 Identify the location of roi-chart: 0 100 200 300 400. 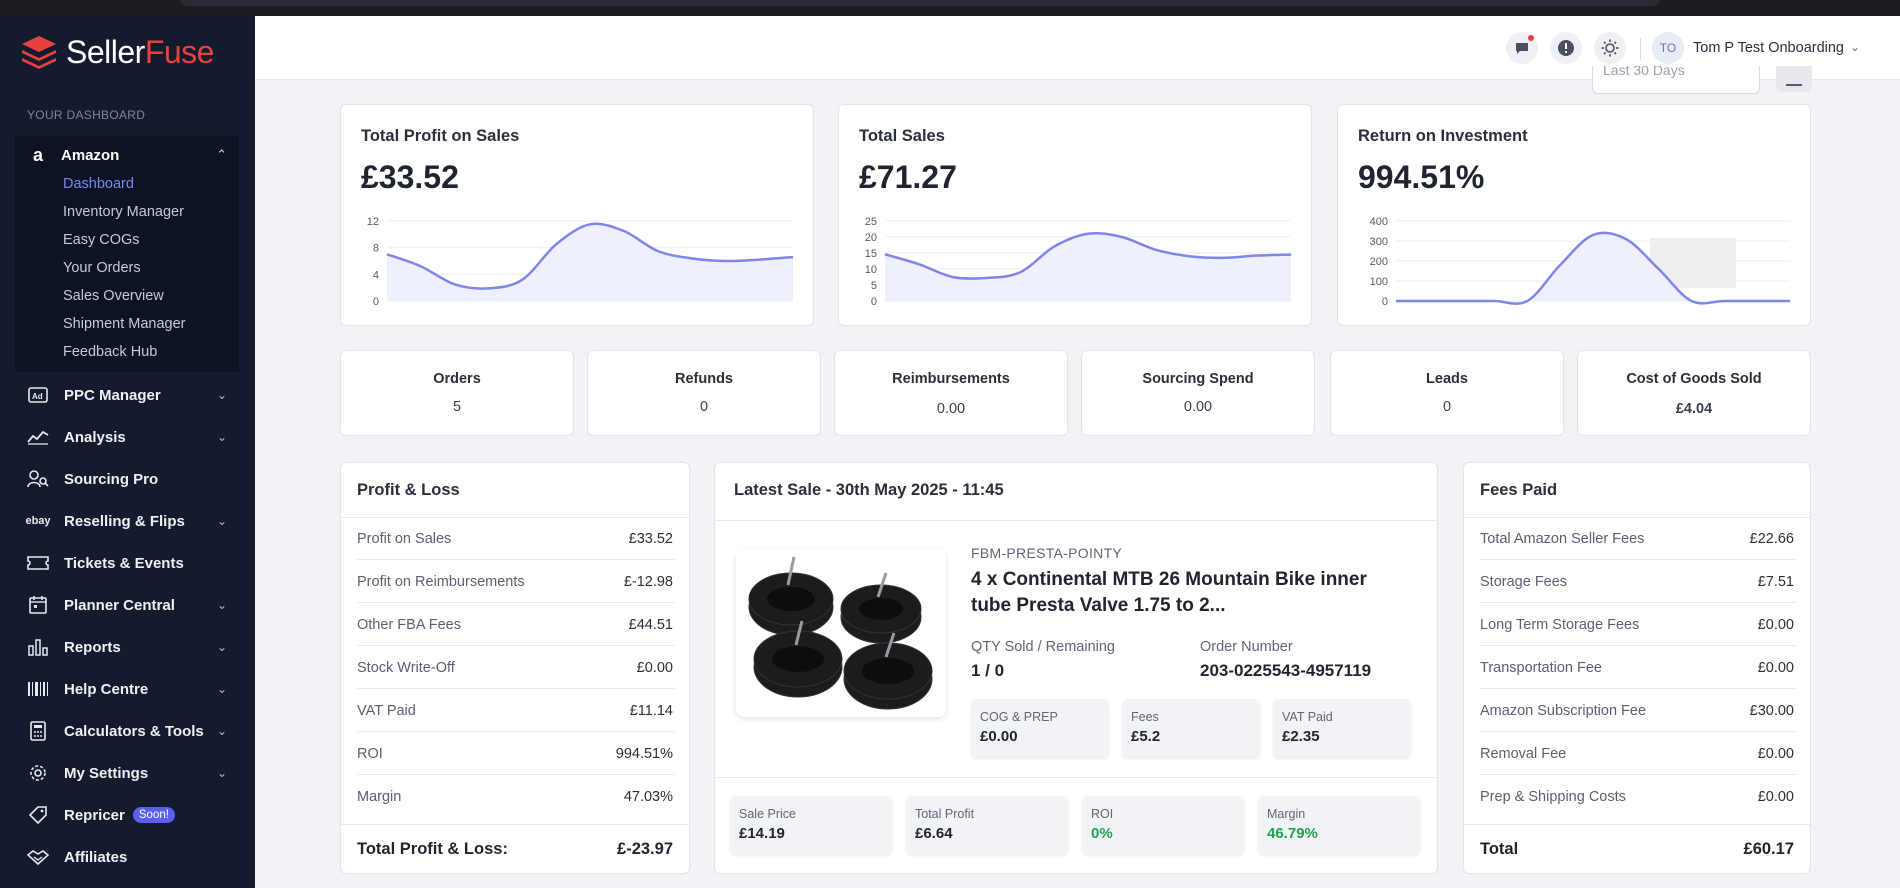
(1580, 262).